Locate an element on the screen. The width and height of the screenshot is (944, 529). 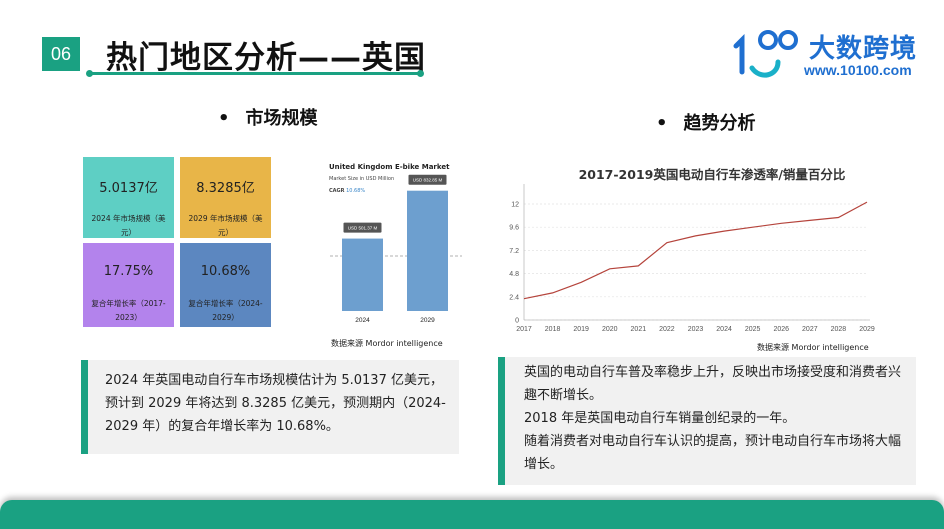
bar-category-label: 2029 is located at coordinates (427, 320).